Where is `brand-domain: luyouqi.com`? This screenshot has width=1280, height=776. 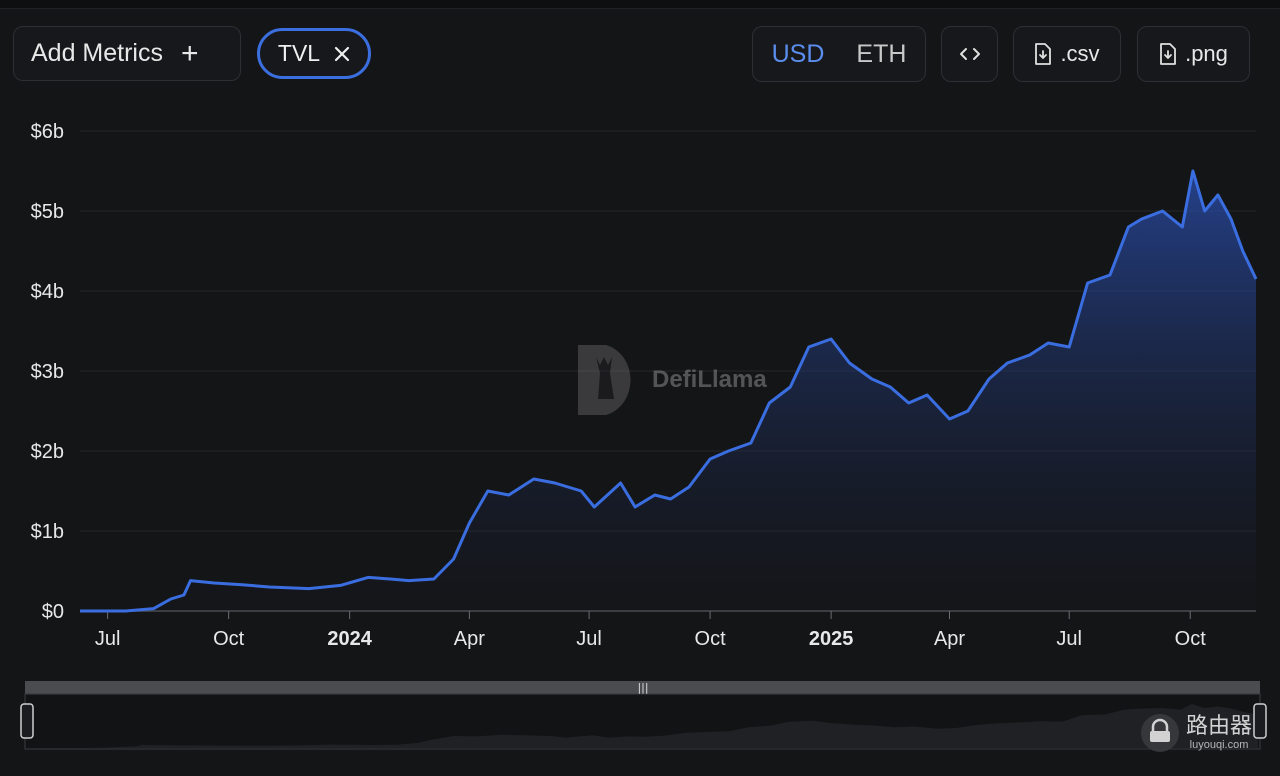 brand-domain: luyouqi.com is located at coordinates (1219, 745).